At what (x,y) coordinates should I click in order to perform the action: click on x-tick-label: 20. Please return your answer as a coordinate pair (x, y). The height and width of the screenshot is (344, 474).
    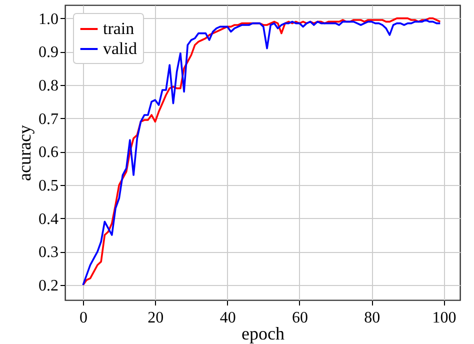
    Looking at the image, I should click on (156, 318).